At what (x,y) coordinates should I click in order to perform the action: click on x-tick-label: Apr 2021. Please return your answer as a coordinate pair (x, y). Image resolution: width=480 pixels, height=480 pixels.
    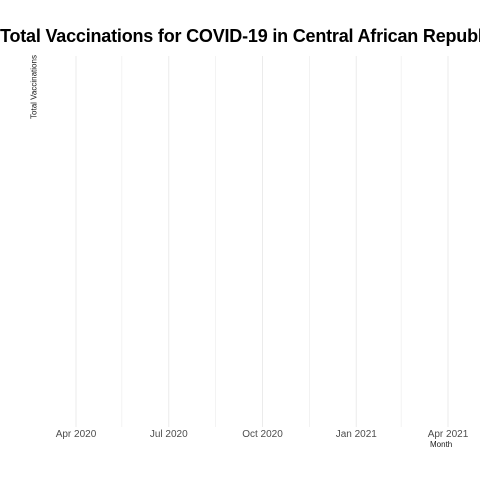
    Looking at the image, I should click on (448, 434).